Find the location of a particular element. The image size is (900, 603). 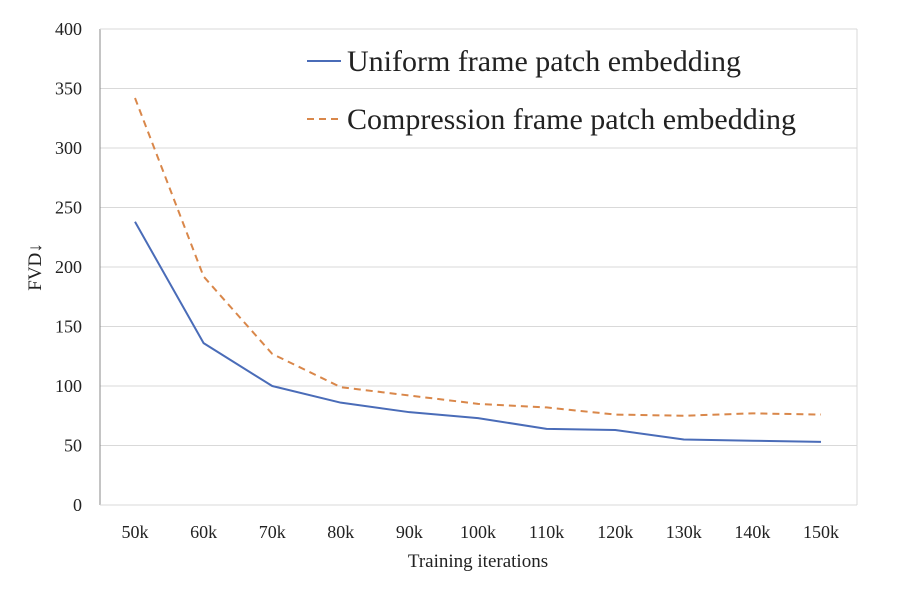

y-tick-label: 0 is located at coordinates (77, 505).